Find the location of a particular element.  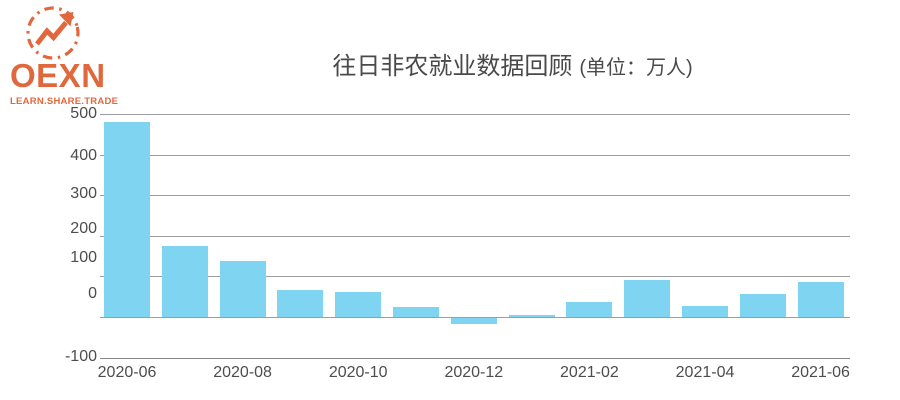

x-axis-label-2021-04: 2021-04 is located at coordinates (705, 372).